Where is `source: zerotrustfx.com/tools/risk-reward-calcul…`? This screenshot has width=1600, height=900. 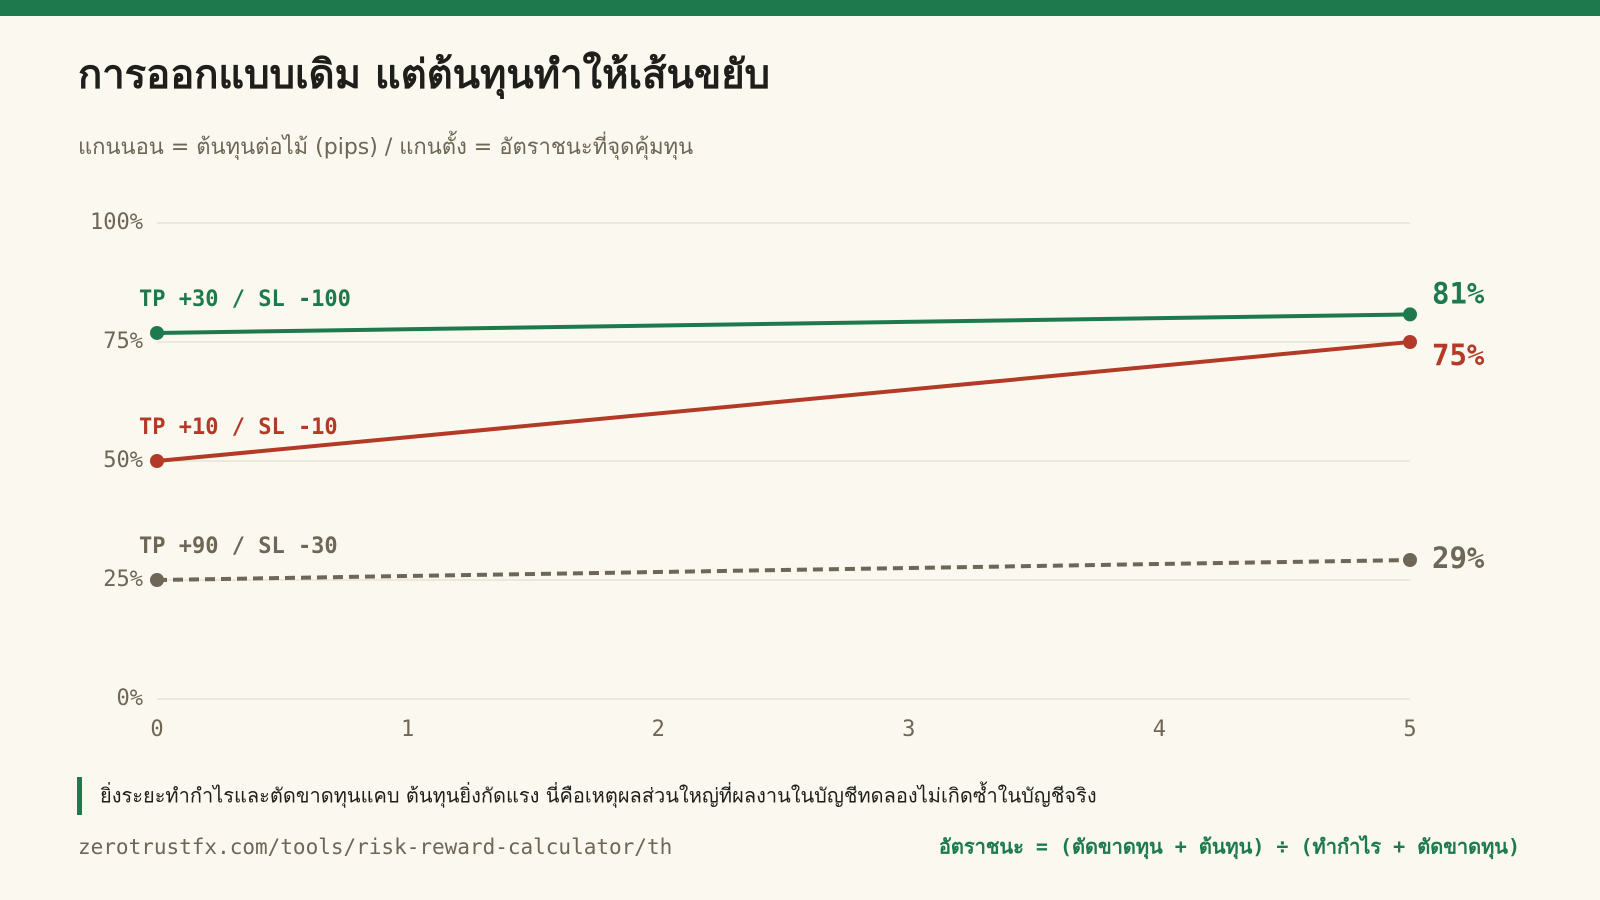 source: zerotrustfx.com/tools/risk-reward-calcul… is located at coordinates (375, 847).